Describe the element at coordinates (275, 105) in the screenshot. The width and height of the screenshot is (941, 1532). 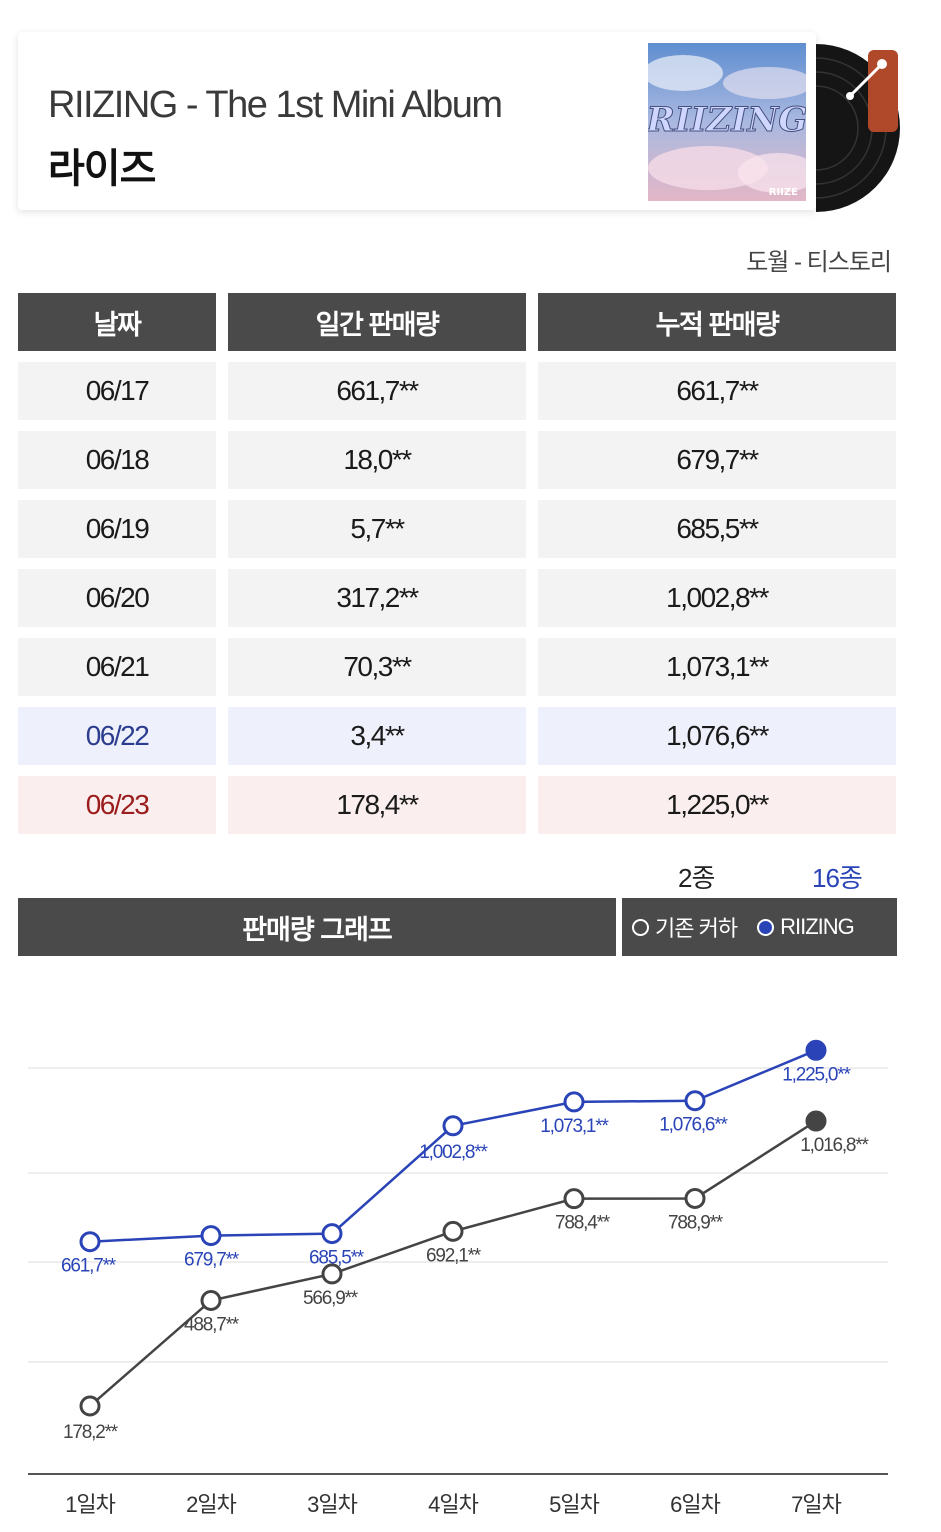
I see `album-title: RIIZING - The 1st Mini Album` at that location.